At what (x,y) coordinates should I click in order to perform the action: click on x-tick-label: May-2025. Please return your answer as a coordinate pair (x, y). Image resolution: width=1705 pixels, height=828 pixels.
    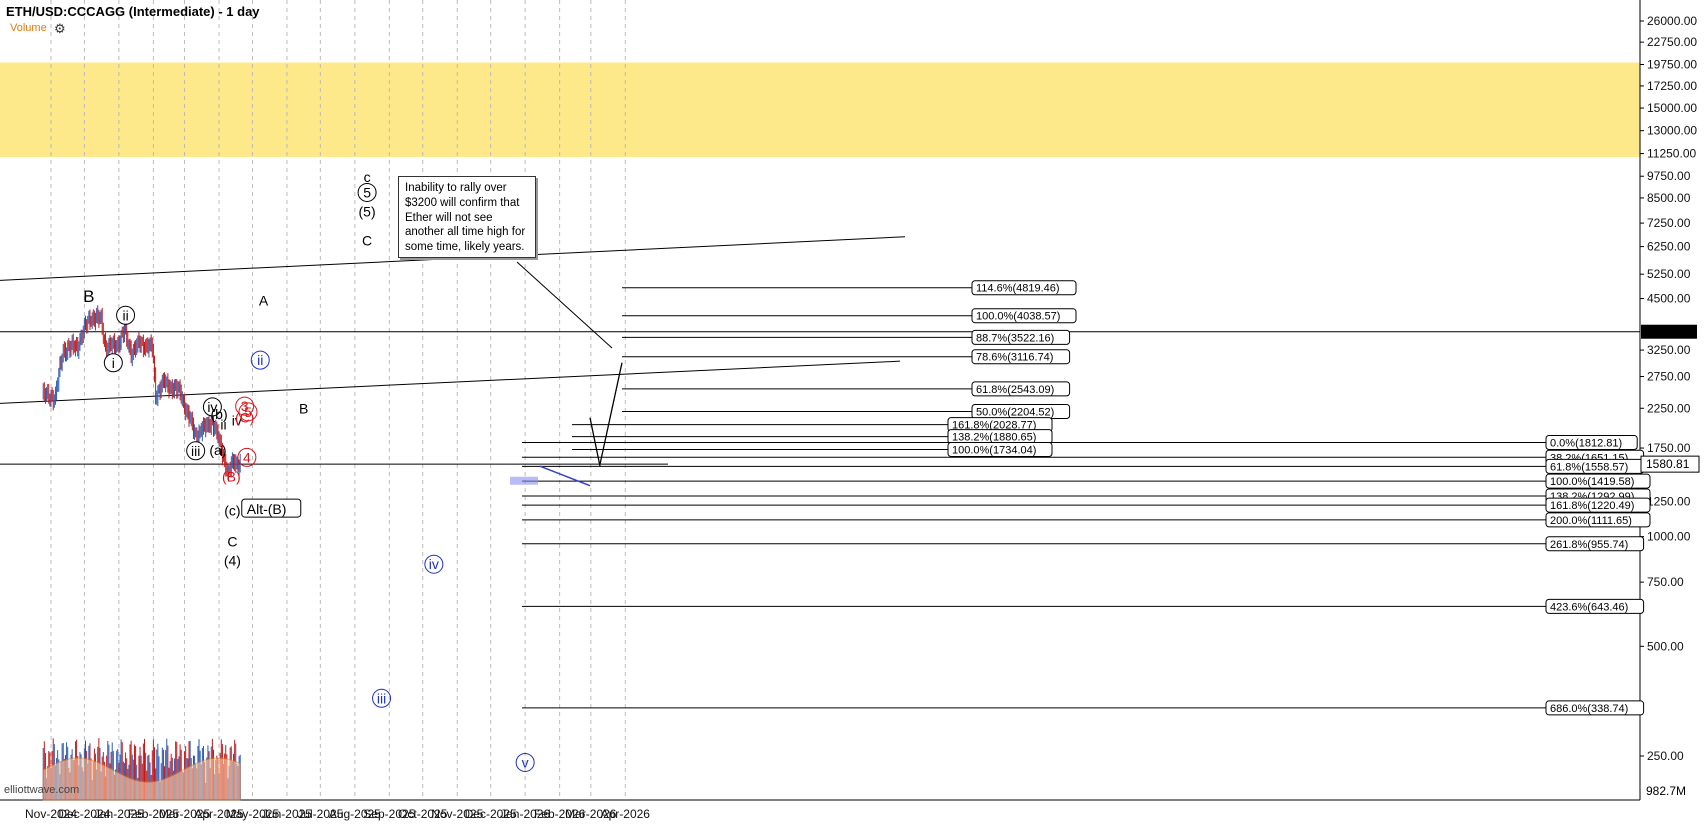
    Looking at the image, I should click on (253, 814).